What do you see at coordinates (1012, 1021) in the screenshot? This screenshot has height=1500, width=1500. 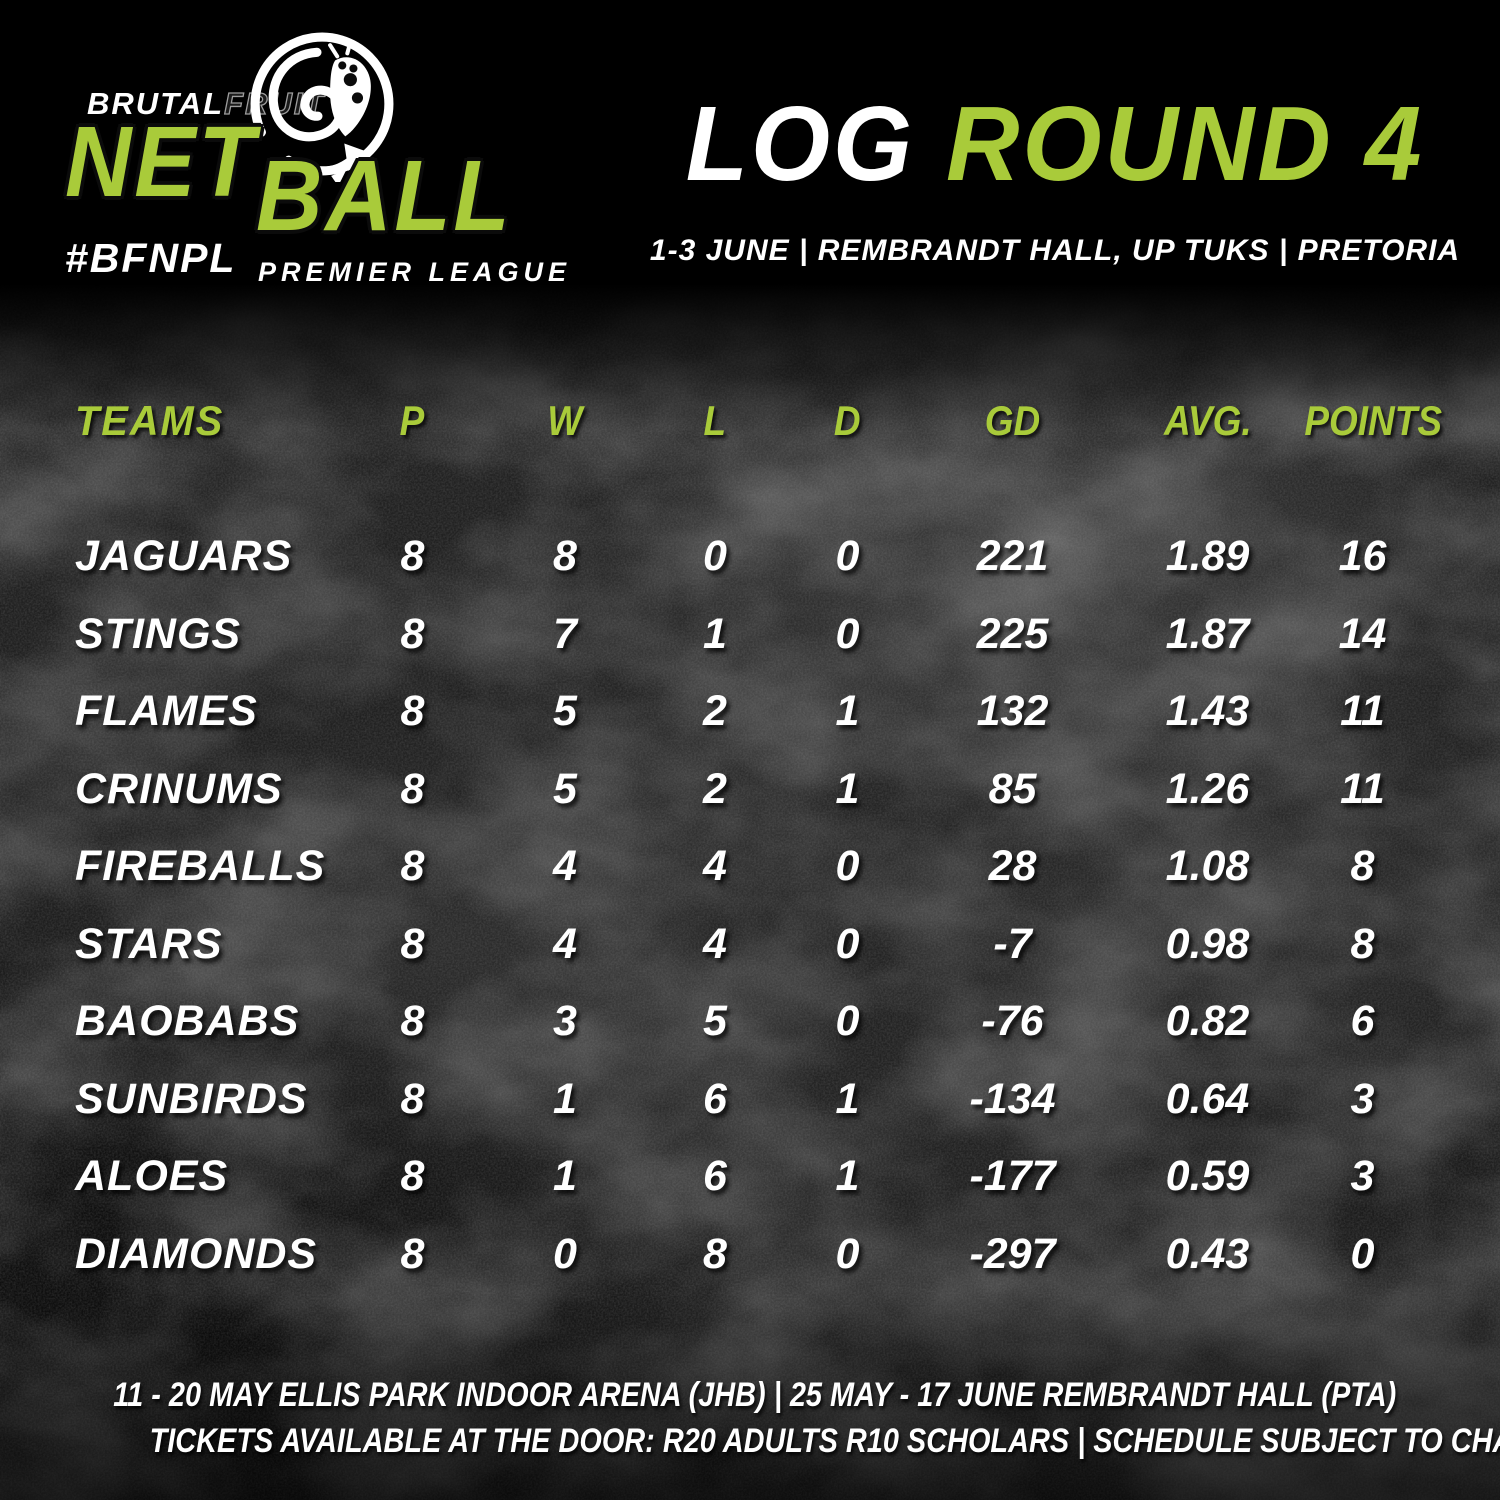 I see `goal-difference-value: -76` at bounding box center [1012, 1021].